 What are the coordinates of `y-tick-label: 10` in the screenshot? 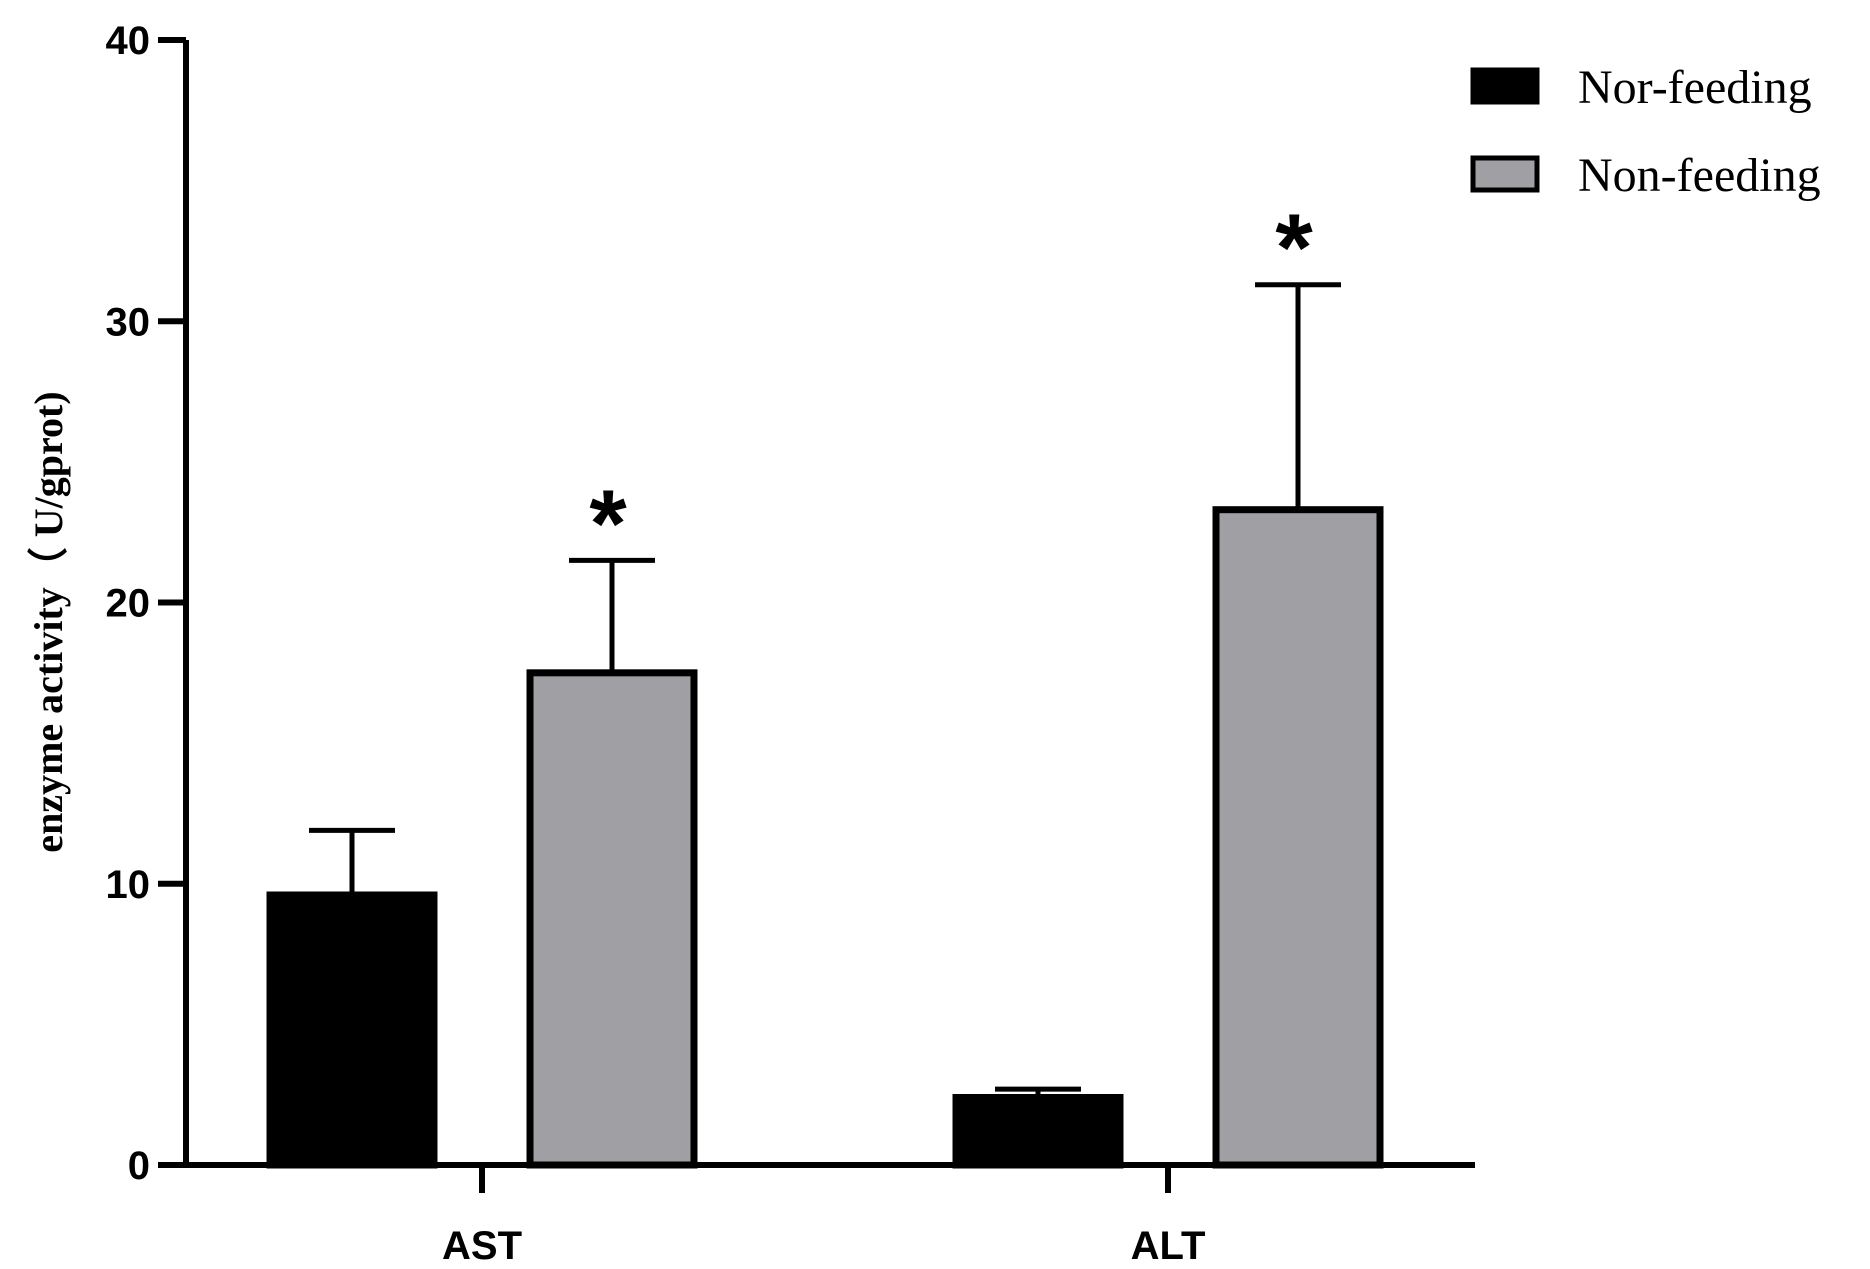 It's located at (128, 885).